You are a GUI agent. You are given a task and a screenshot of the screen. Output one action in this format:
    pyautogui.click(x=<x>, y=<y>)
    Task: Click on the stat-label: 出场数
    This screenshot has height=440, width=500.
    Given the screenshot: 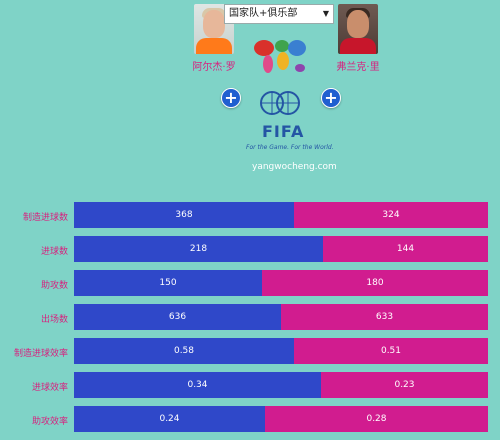 What is the action you would take?
    pyautogui.click(x=54, y=320)
    